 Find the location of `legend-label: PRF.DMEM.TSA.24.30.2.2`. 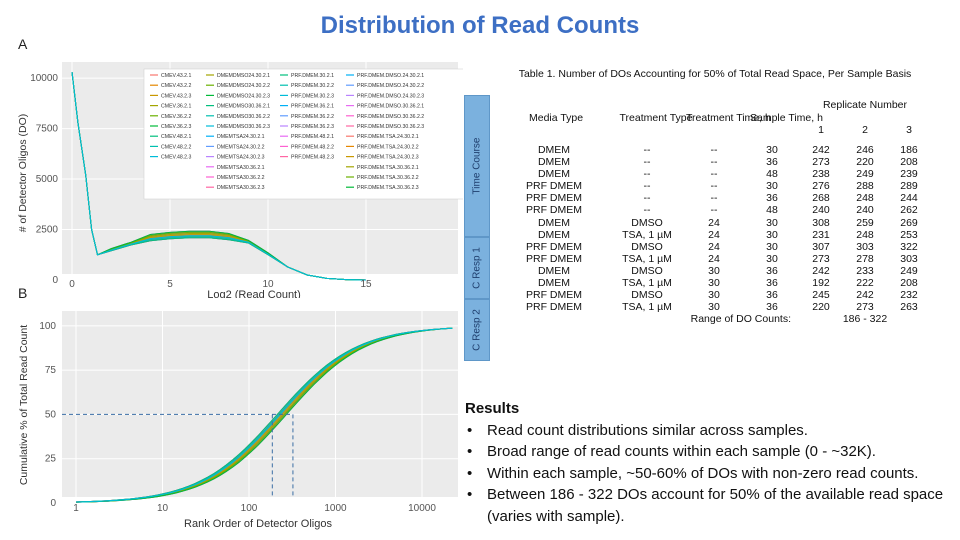

legend-label: PRF.DMEM.TSA.24.30.2.2 is located at coordinates (388, 147).